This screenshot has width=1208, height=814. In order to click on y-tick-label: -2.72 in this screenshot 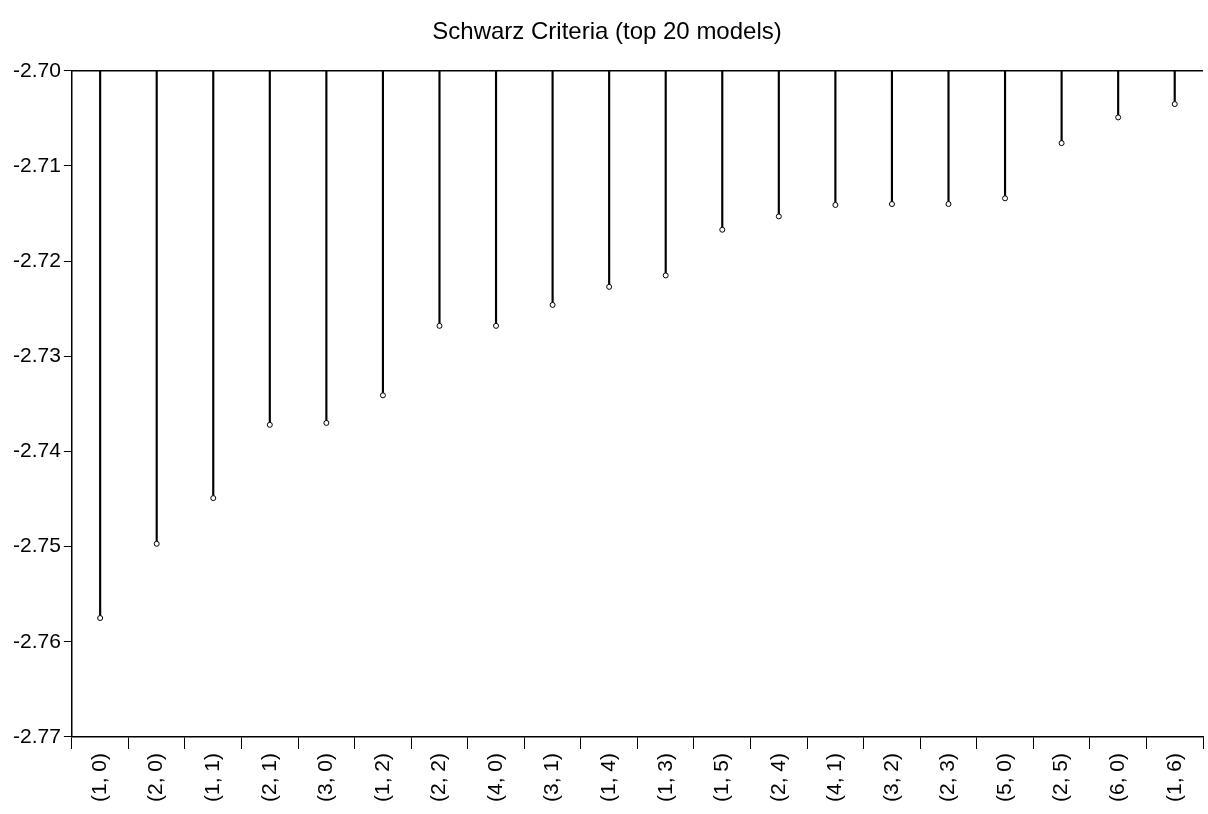, I will do `click(36, 259)`.